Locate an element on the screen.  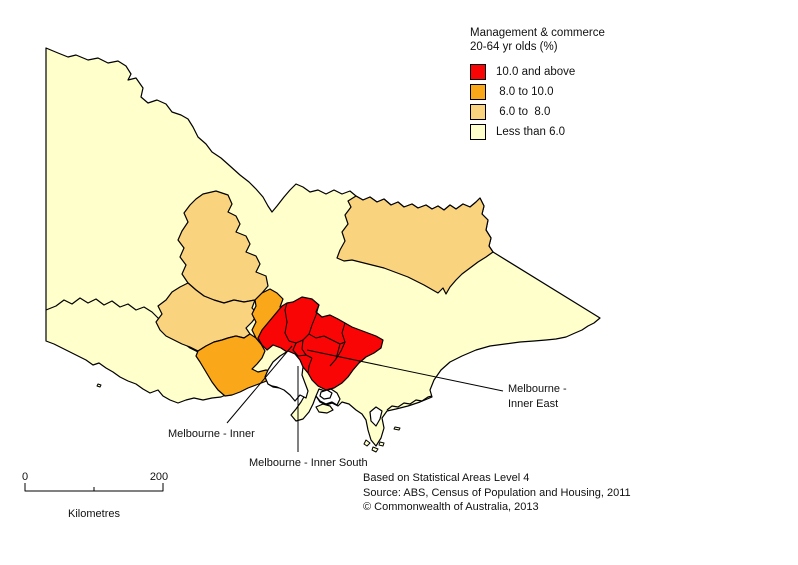
legend-item: Less than 6.0 is located at coordinates (537, 132).